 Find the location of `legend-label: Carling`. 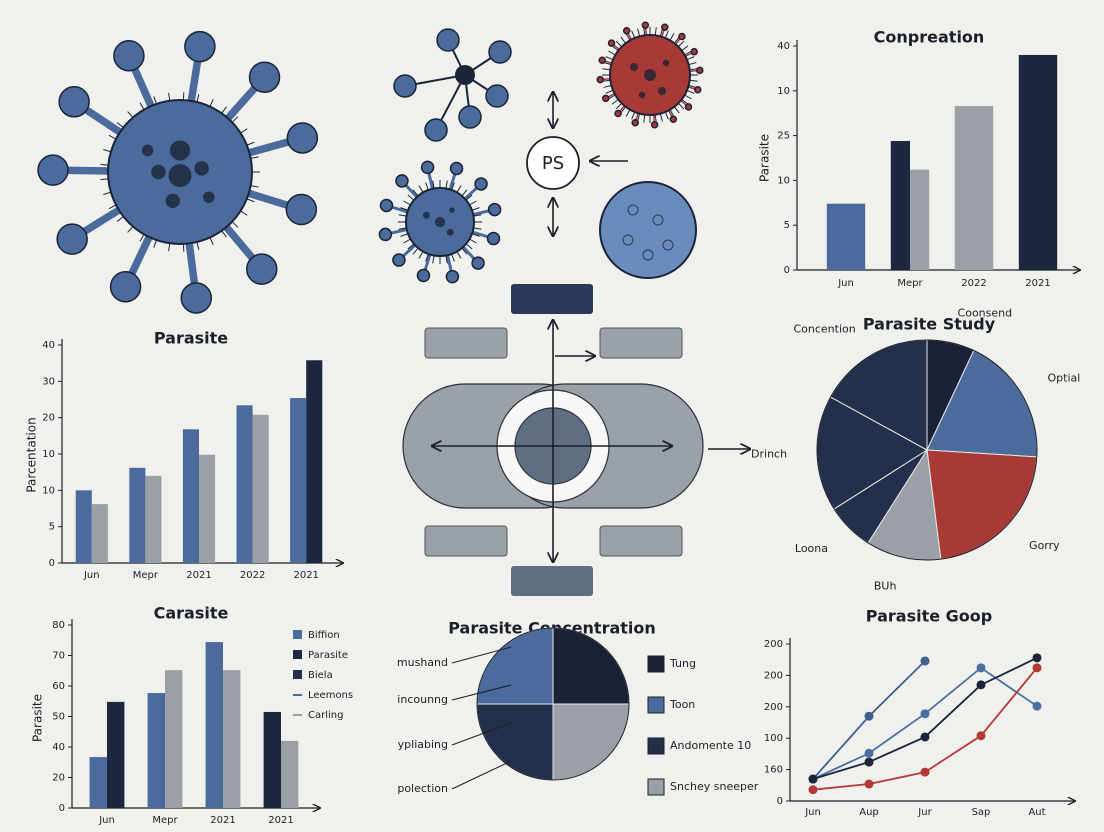

legend-label: Carling is located at coordinates (325, 715).